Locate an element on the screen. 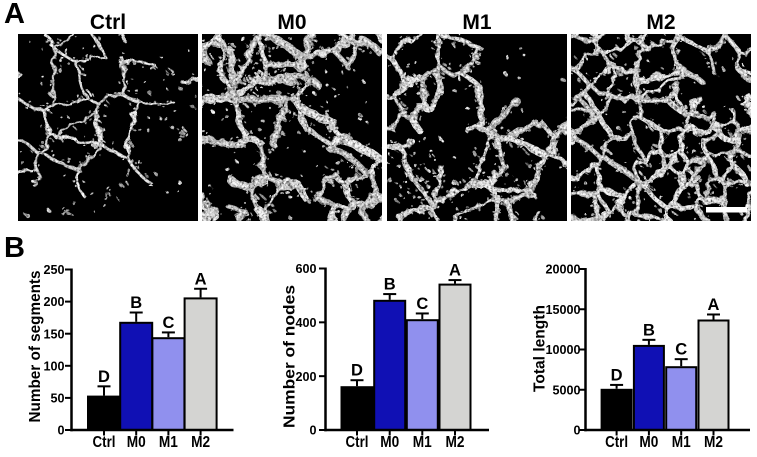 The width and height of the screenshot is (757, 457). svg-text: 600 is located at coordinates (305, 269).